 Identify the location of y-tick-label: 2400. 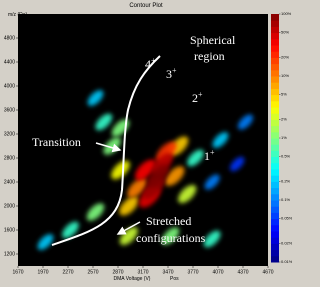
(9, 182).